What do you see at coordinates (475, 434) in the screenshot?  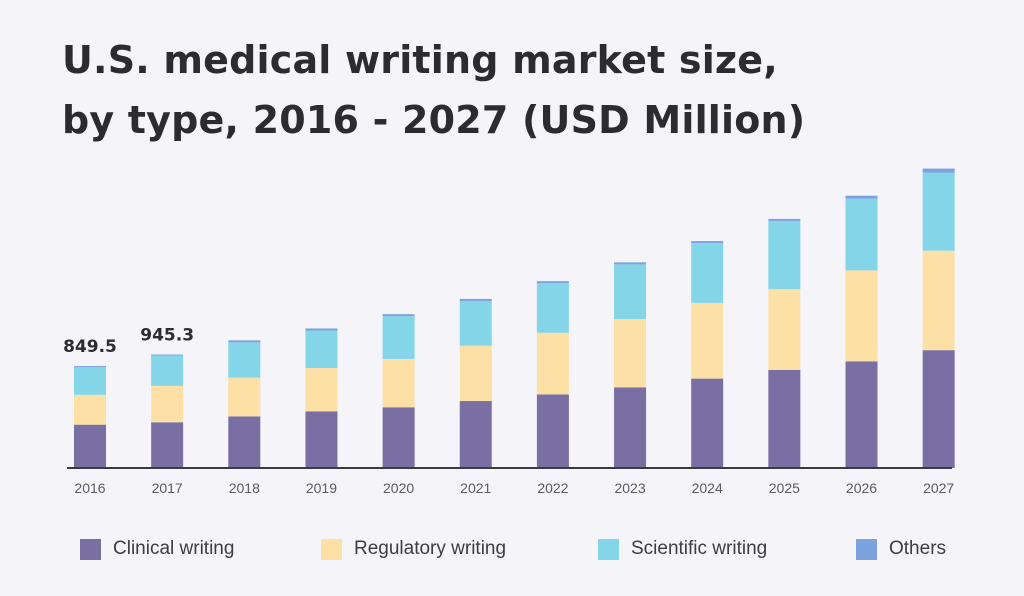 I see `bar-clinical-writing-2021` at bounding box center [475, 434].